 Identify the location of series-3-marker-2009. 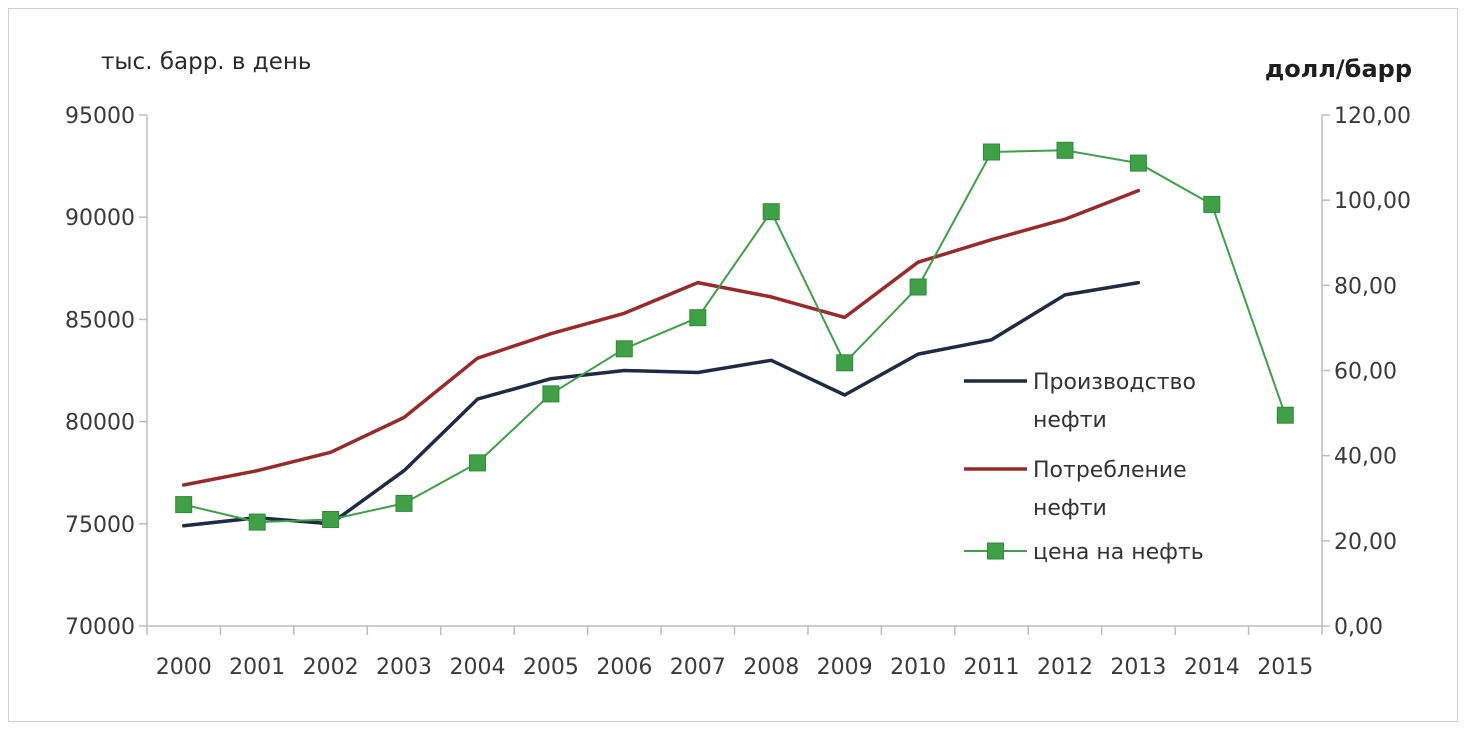
(845, 363).